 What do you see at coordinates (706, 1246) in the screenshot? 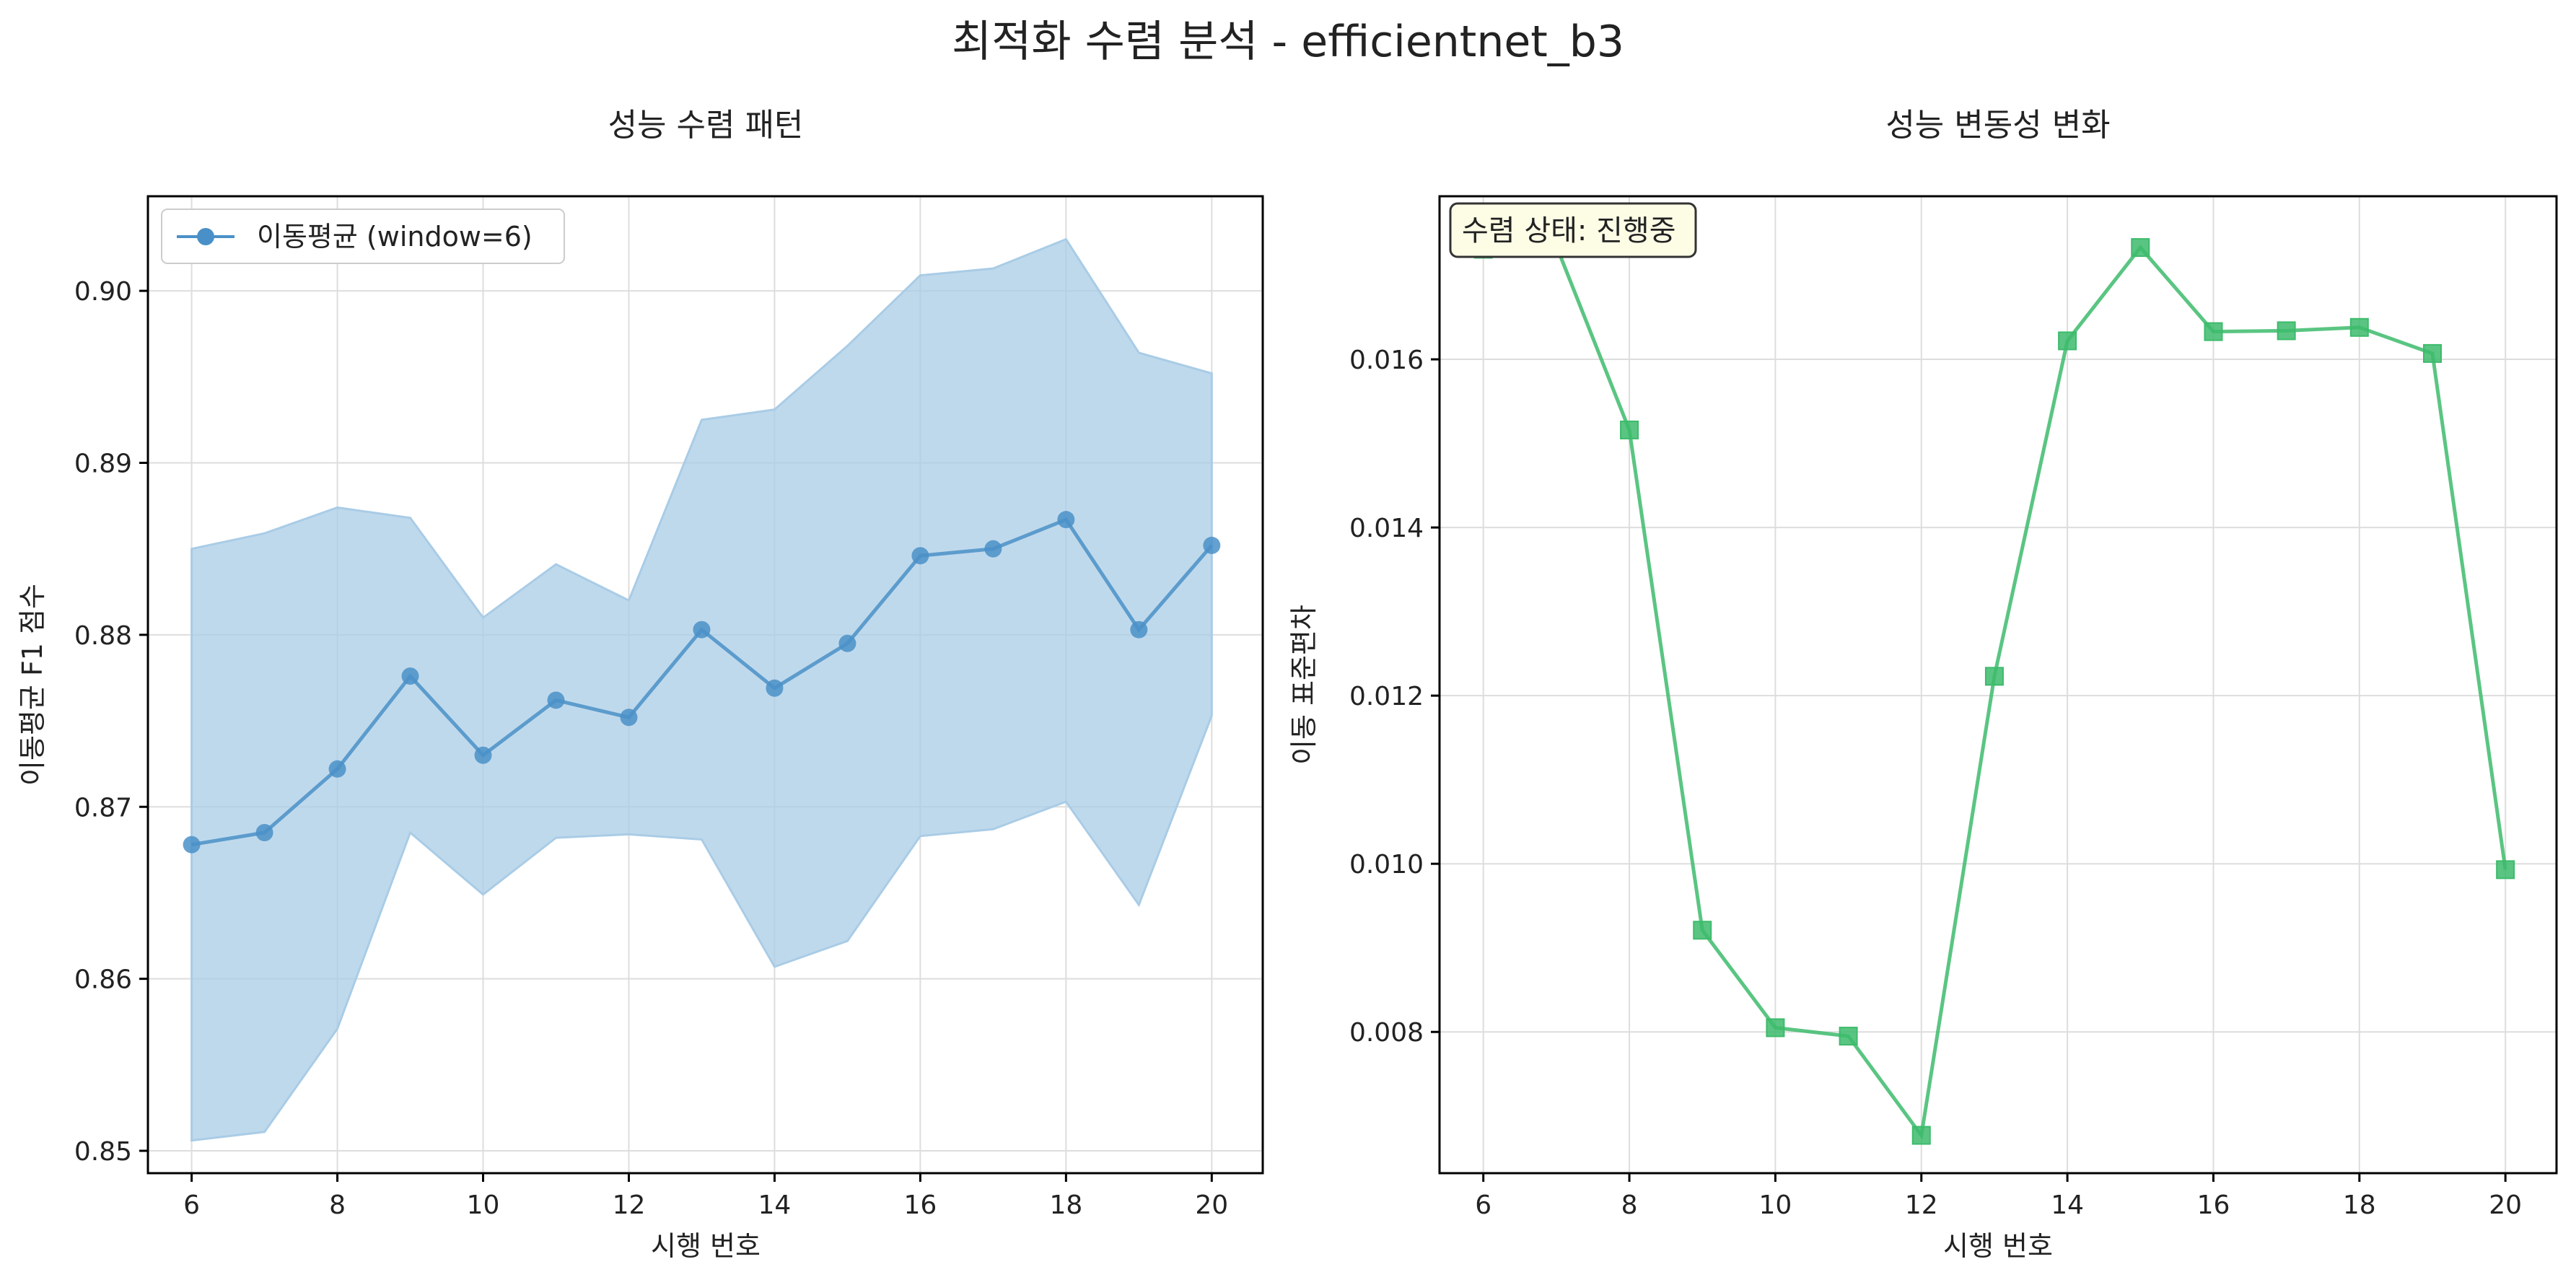
I see `left-x-axis-label: 시행 번호` at bounding box center [706, 1246].